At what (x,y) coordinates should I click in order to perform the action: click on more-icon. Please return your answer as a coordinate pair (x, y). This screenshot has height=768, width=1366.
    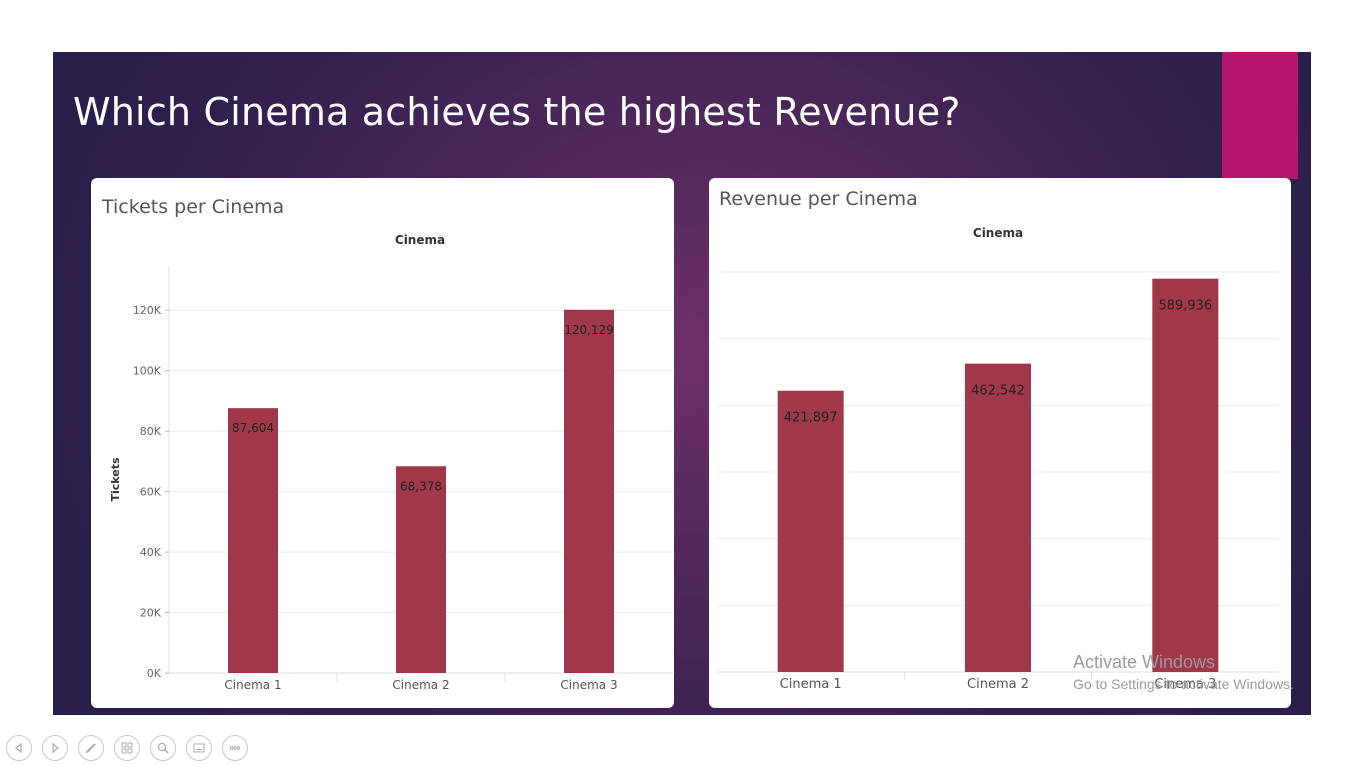
    Looking at the image, I should click on (235, 748).